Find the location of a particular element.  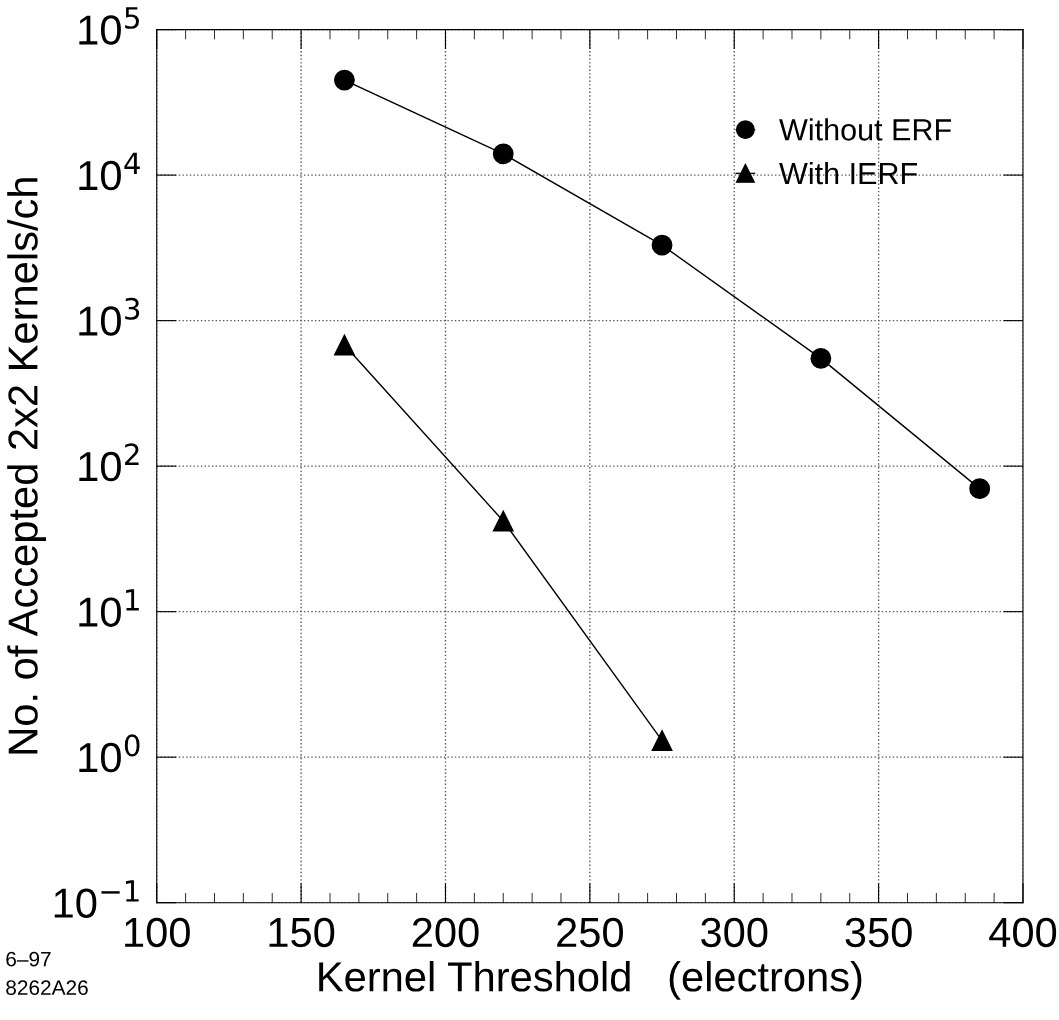

y-tick-label: 10$^{3}$ is located at coordinates (109, 316).